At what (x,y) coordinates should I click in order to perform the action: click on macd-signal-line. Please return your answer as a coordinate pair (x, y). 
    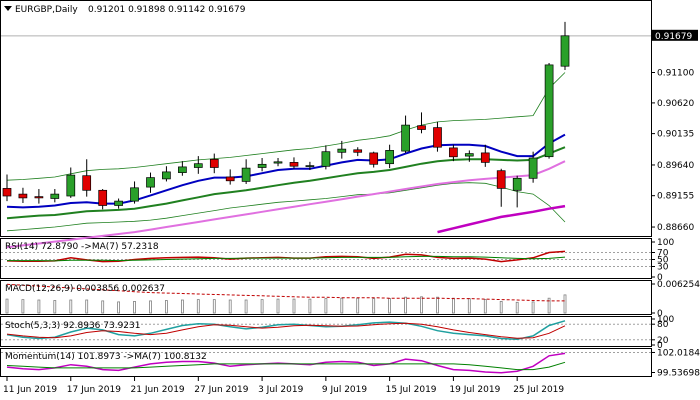
    Looking at the image, I should click on (285, 292).